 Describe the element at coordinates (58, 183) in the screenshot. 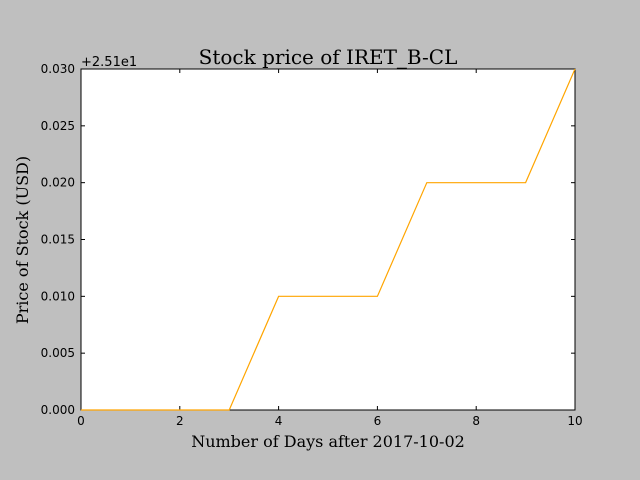

I see `y-tick-label: 0.020` at that location.